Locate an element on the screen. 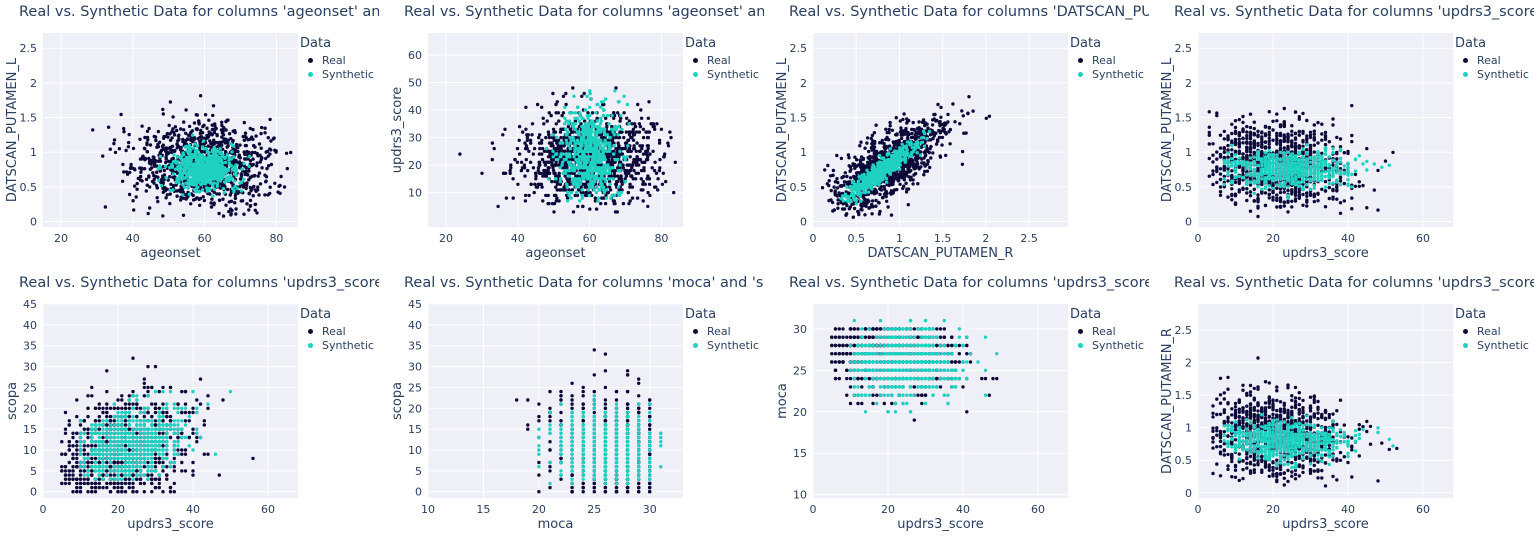  x-tick-label: 80 is located at coordinates (661, 238).